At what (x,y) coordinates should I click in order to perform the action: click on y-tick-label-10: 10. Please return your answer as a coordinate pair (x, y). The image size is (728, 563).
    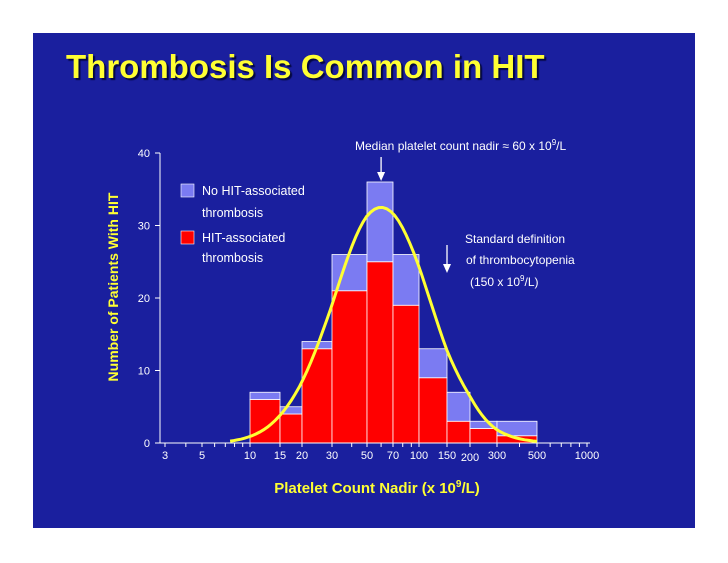
    Looking at the image, I should click on (144, 372).